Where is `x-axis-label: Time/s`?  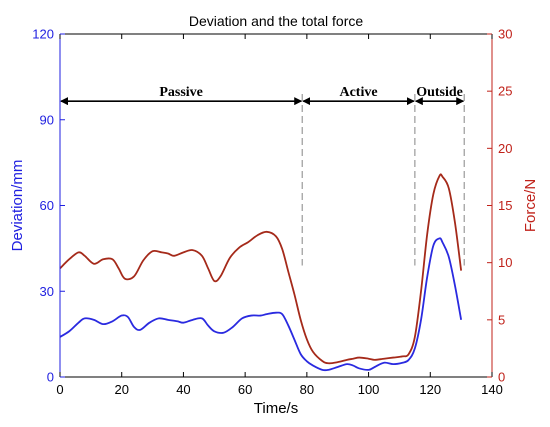
x-axis-label: Time/s is located at coordinates (276, 408).